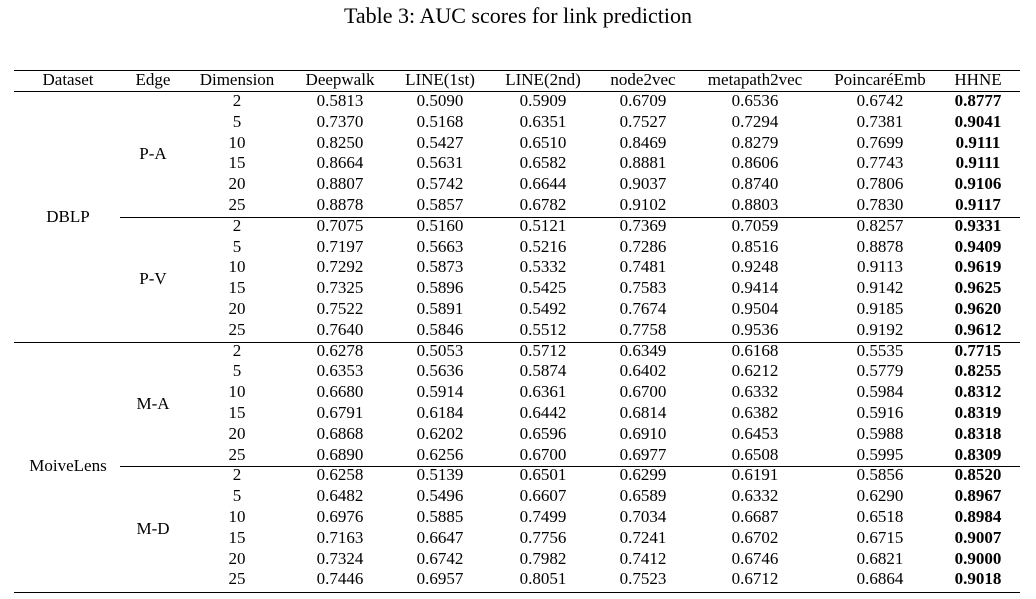 Image resolution: width=1036 pixels, height=599 pixels. I want to click on score-cell: 0.6518, so click(880, 516).